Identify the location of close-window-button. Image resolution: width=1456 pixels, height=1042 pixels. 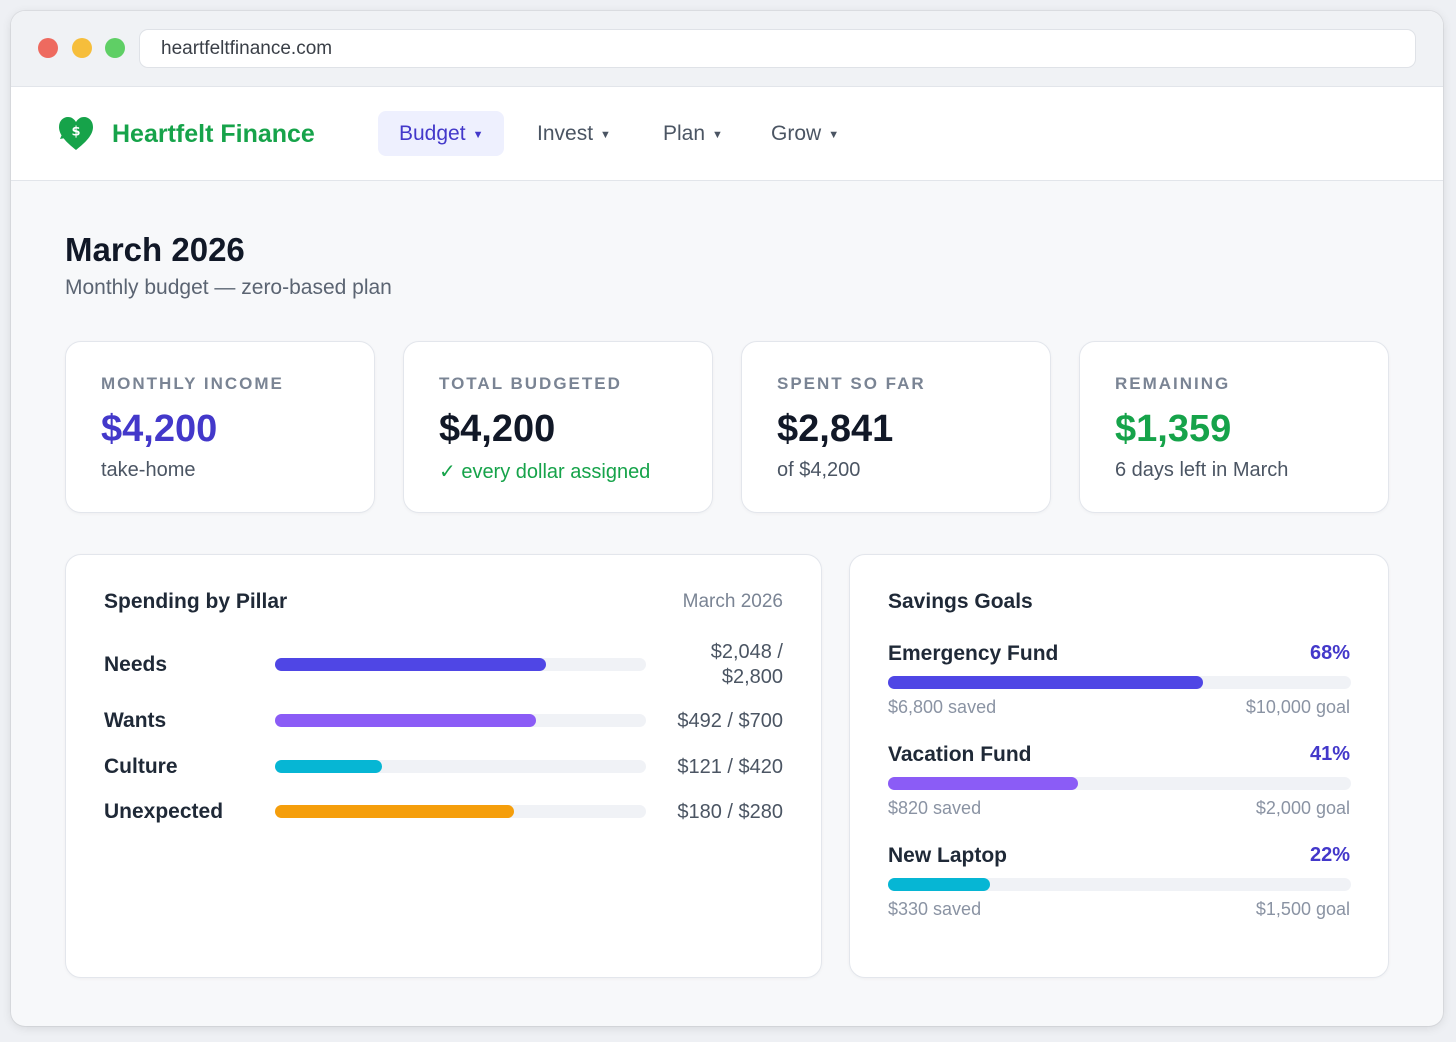
(48, 48).